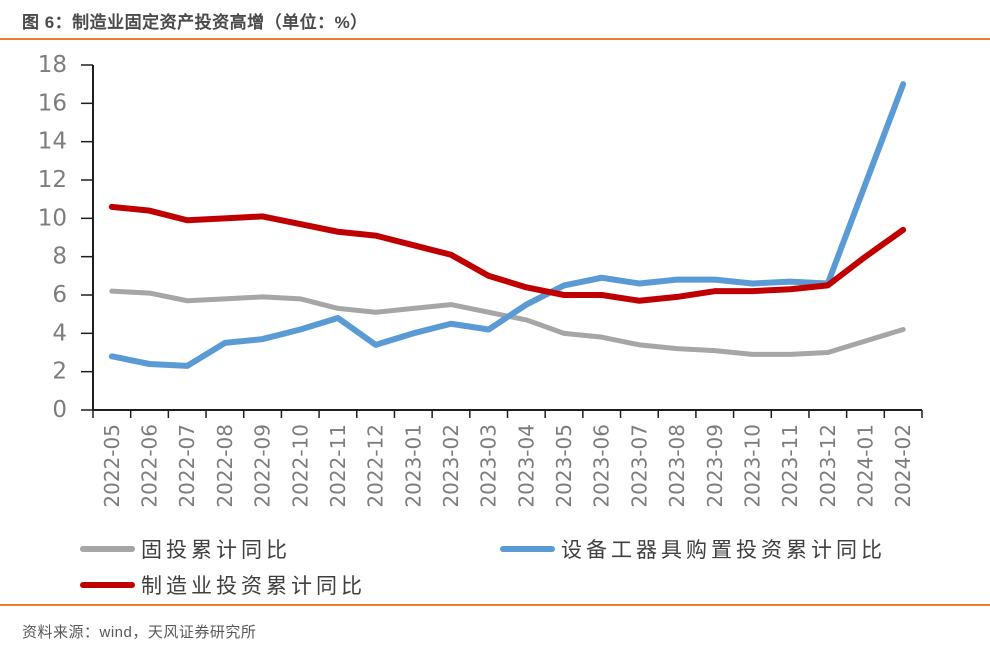 This screenshot has width=990, height=664. What do you see at coordinates (564, 466) in the screenshot?
I see `x-tick-label: 2023-05` at bounding box center [564, 466].